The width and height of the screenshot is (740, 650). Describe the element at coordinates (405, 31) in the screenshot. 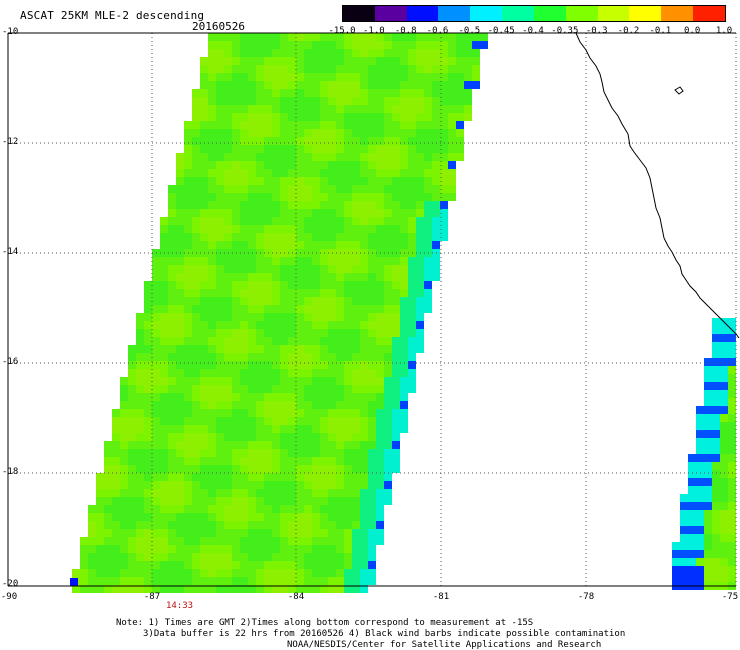

I see `colorbar-label: -0.8` at that location.